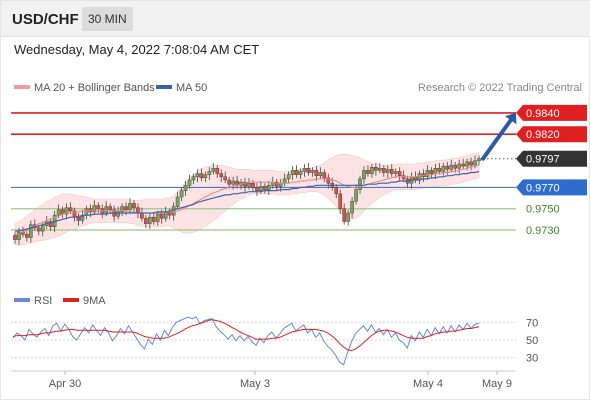 Image resolution: width=590 pixels, height=401 pixels. What do you see at coordinates (191, 88) in the screenshot?
I see `ma50-legend-label: MA 50` at bounding box center [191, 88].